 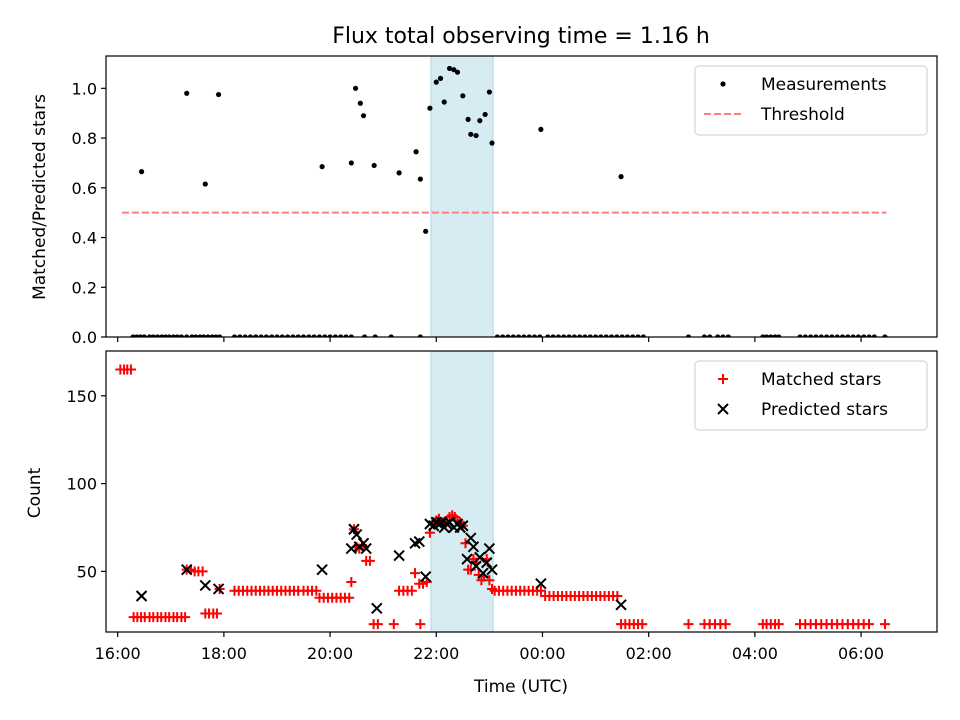 What do you see at coordinates (861, 653) in the screenshot?
I see `bottom-x-tick-label: 06:00` at bounding box center [861, 653].